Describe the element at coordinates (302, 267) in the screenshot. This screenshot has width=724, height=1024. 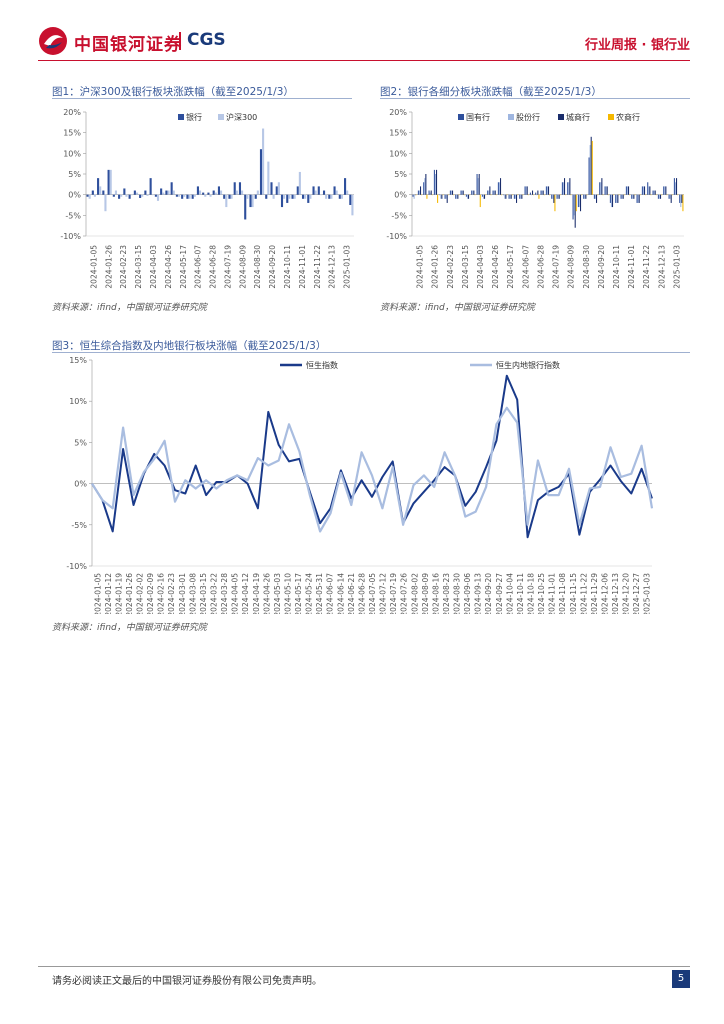
I see `x-tick-label: 2024-11-01` at that location.